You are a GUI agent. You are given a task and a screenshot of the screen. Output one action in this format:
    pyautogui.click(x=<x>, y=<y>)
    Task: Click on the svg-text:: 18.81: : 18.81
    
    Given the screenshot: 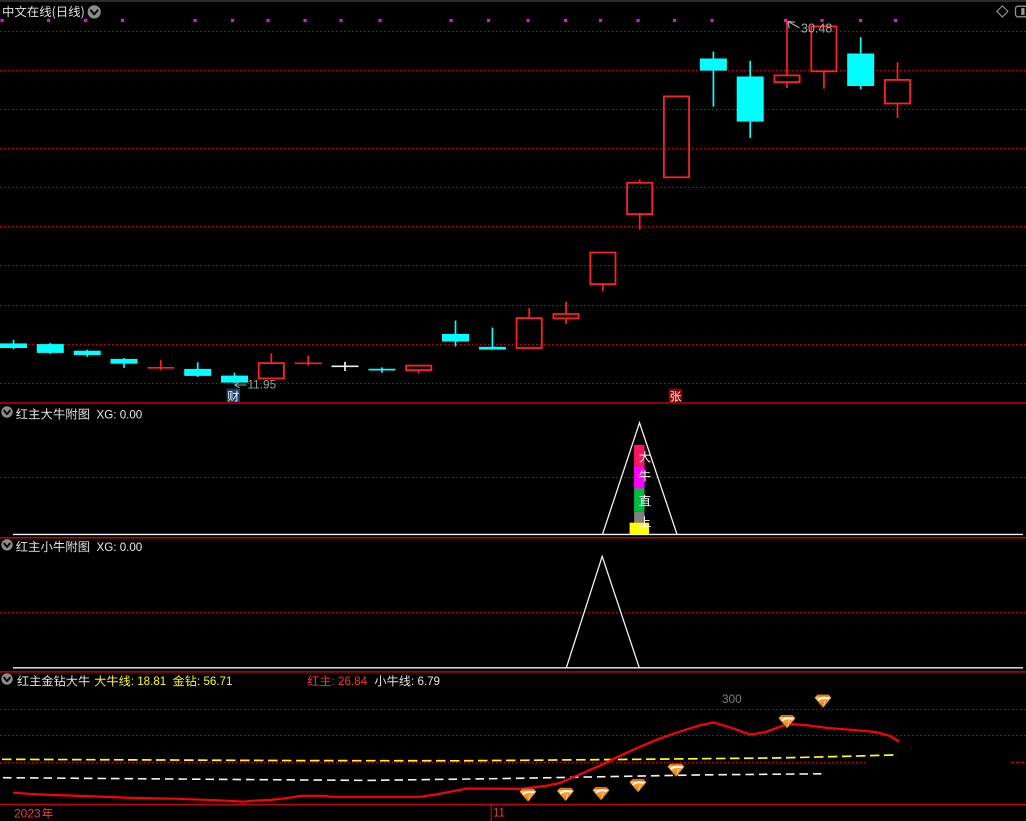 What is the action you would take?
    pyautogui.click(x=148, y=681)
    